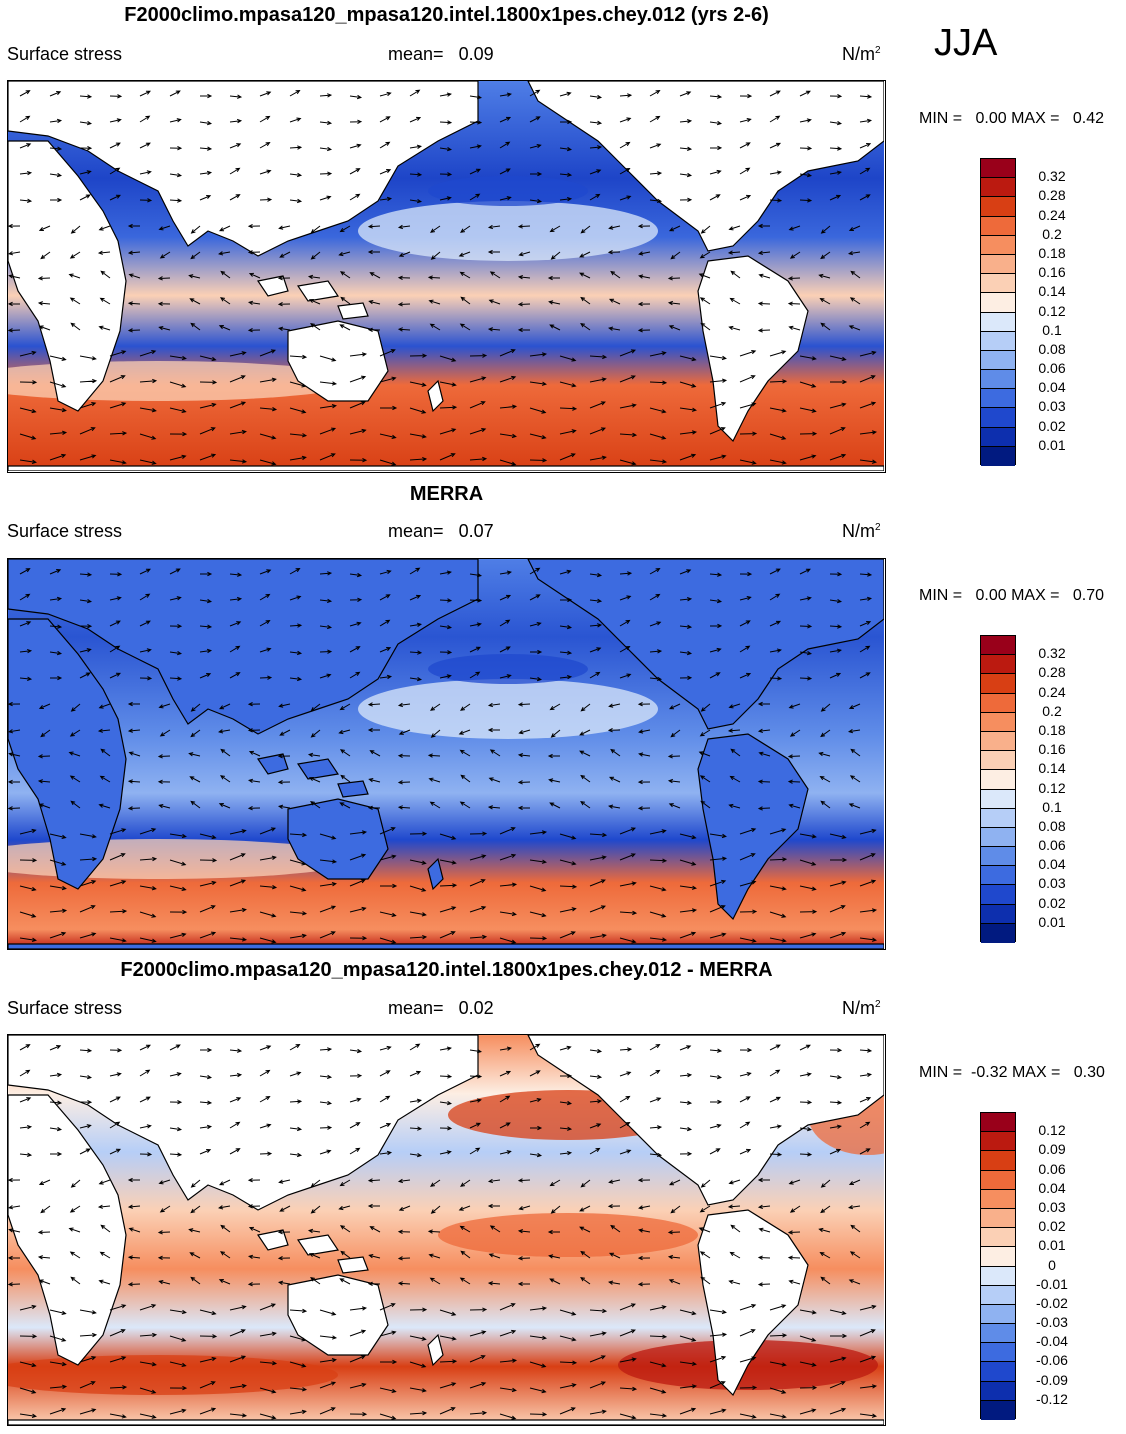 The width and height of the screenshot is (1126, 1434). I want to click on colorbar-tick-label: 0.2, so click(1052, 710).